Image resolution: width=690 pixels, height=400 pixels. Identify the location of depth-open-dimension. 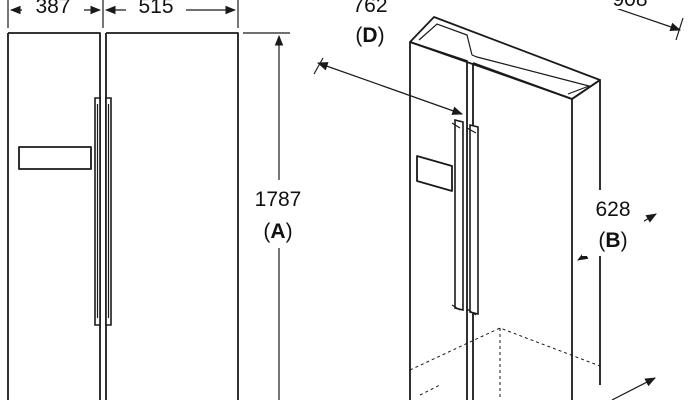
(388, 86).